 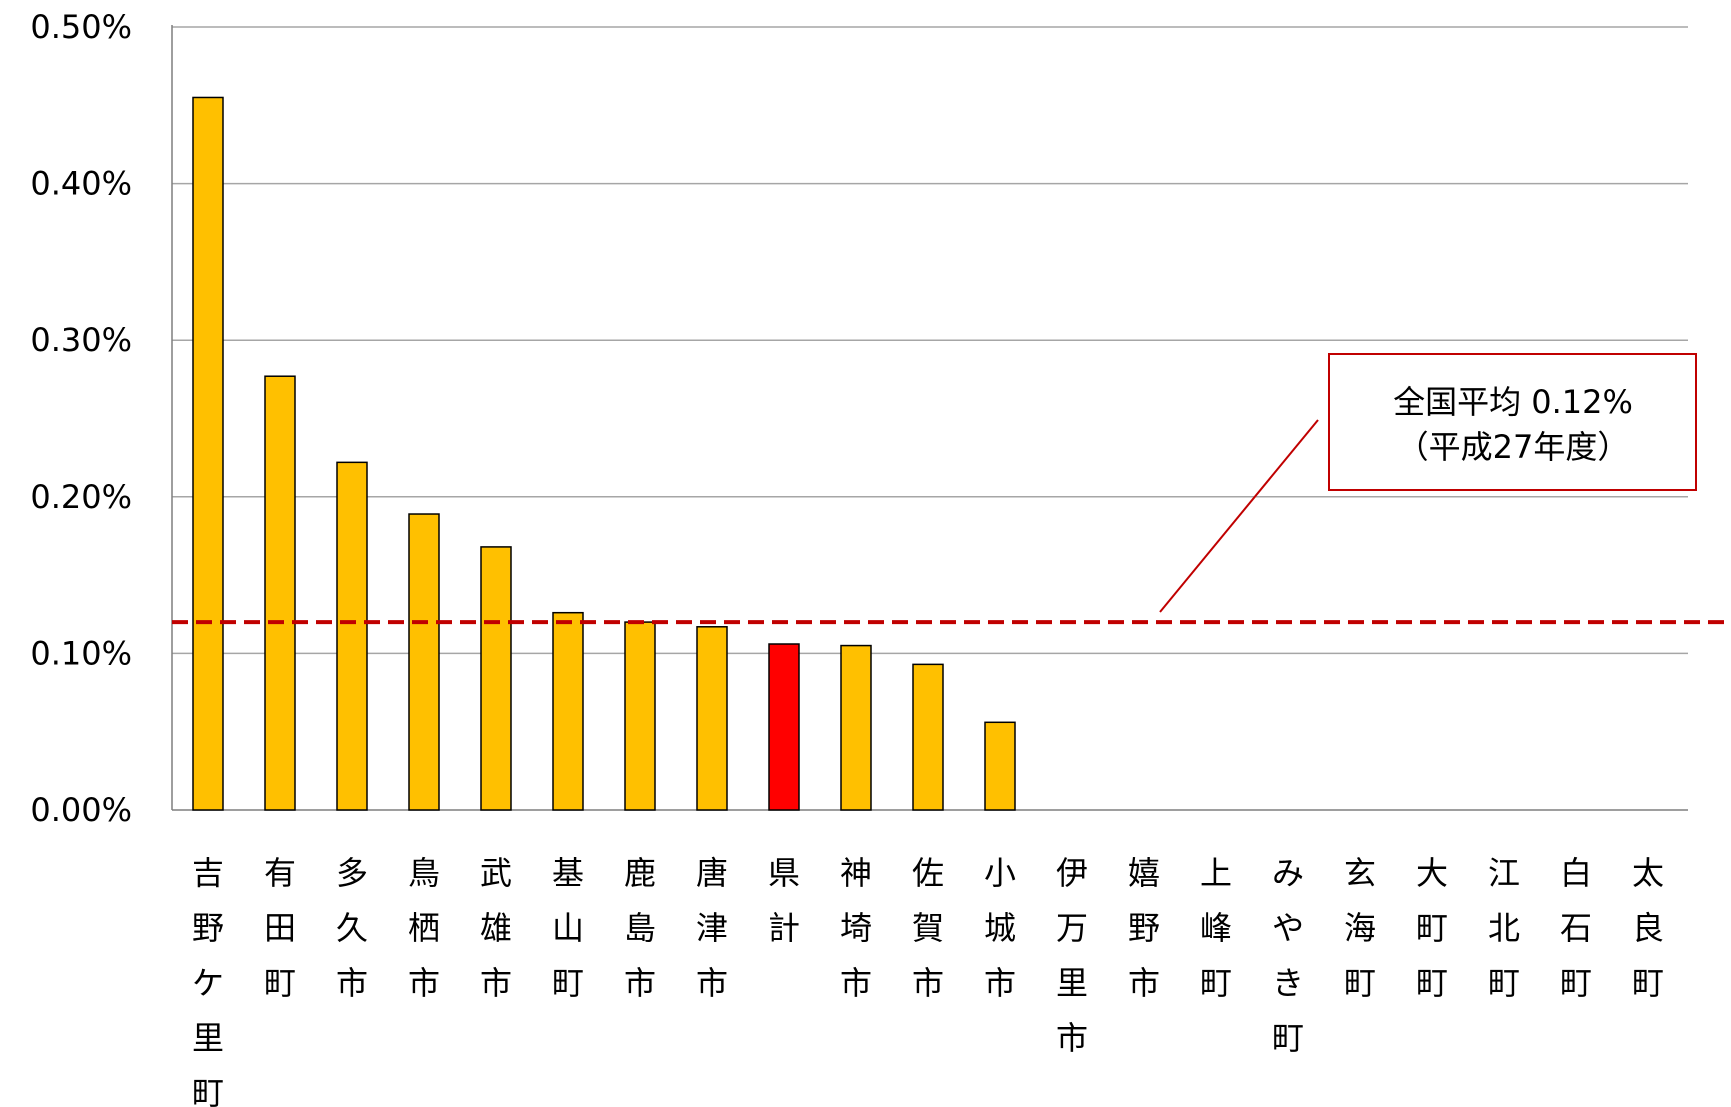 What do you see at coordinates (81, 27) in the screenshot?
I see `y-tick-label: 0.50%` at bounding box center [81, 27].